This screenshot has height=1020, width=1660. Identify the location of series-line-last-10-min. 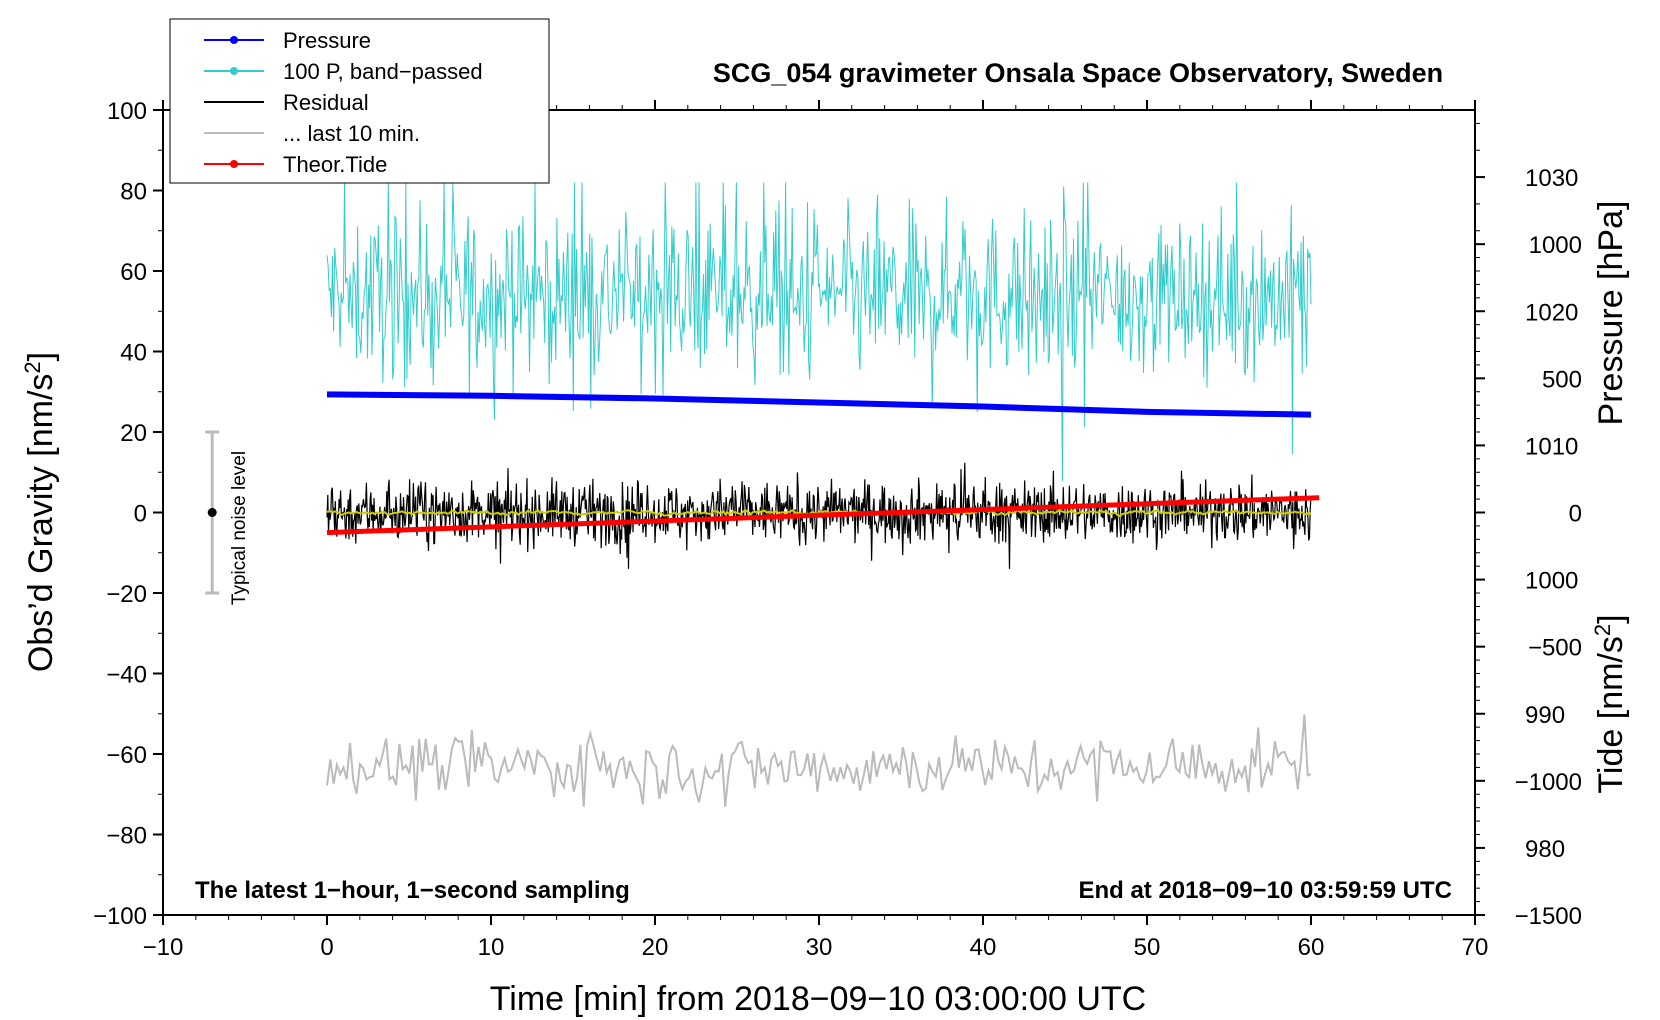
(819, 760).